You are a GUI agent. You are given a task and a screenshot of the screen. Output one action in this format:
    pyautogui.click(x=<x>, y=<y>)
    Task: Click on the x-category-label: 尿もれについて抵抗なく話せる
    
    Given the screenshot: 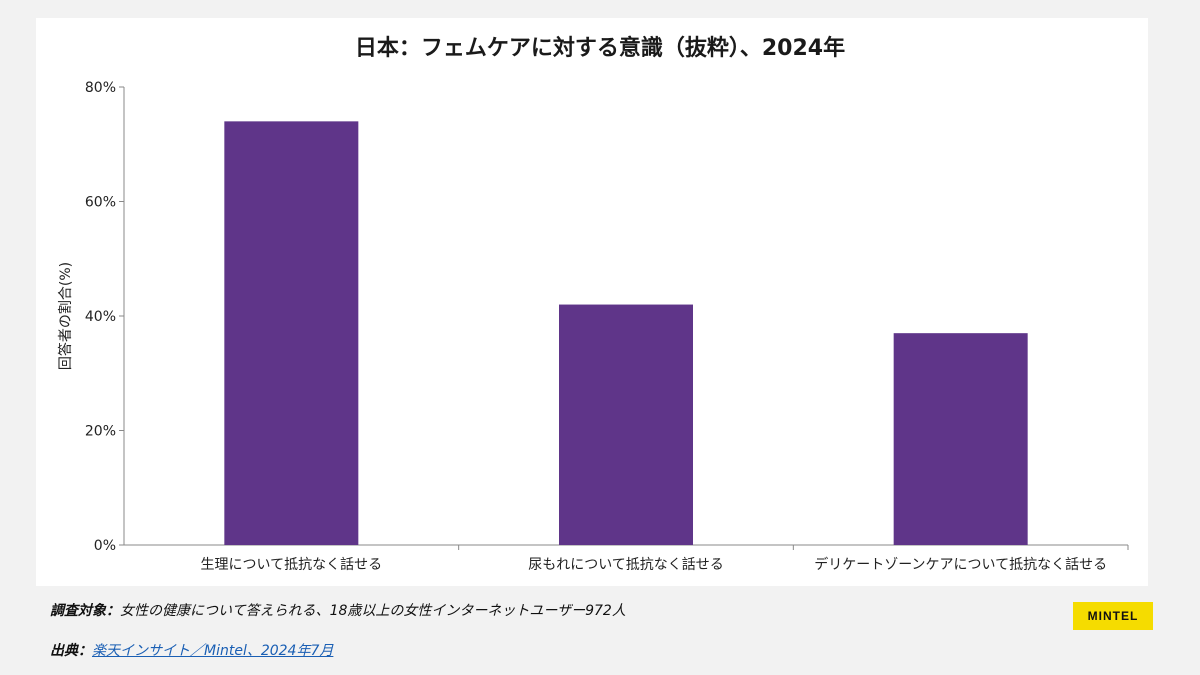 What is the action you would take?
    pyautogui.click(x=626, y=564)
    